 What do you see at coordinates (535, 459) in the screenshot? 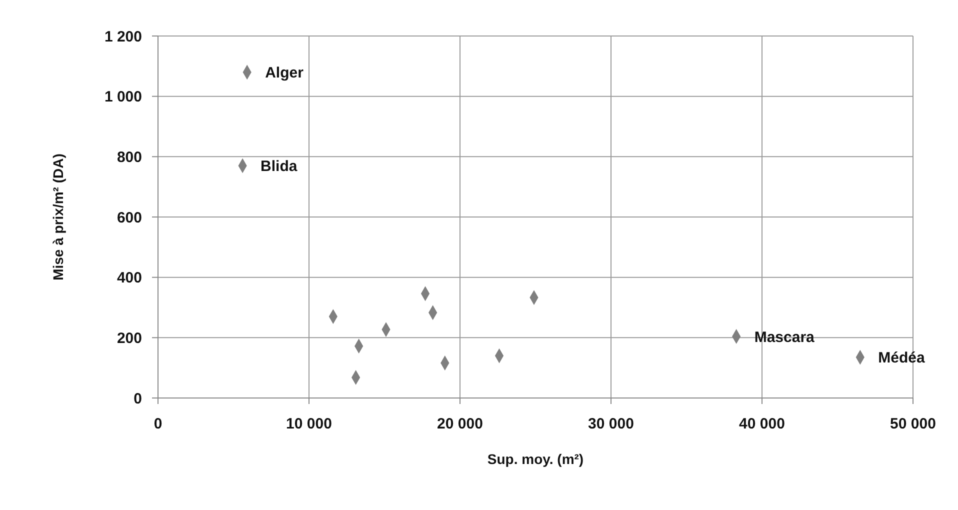
I see `x-axis-title: Sup. moy. (m²)` at bounding box center [535, 459].